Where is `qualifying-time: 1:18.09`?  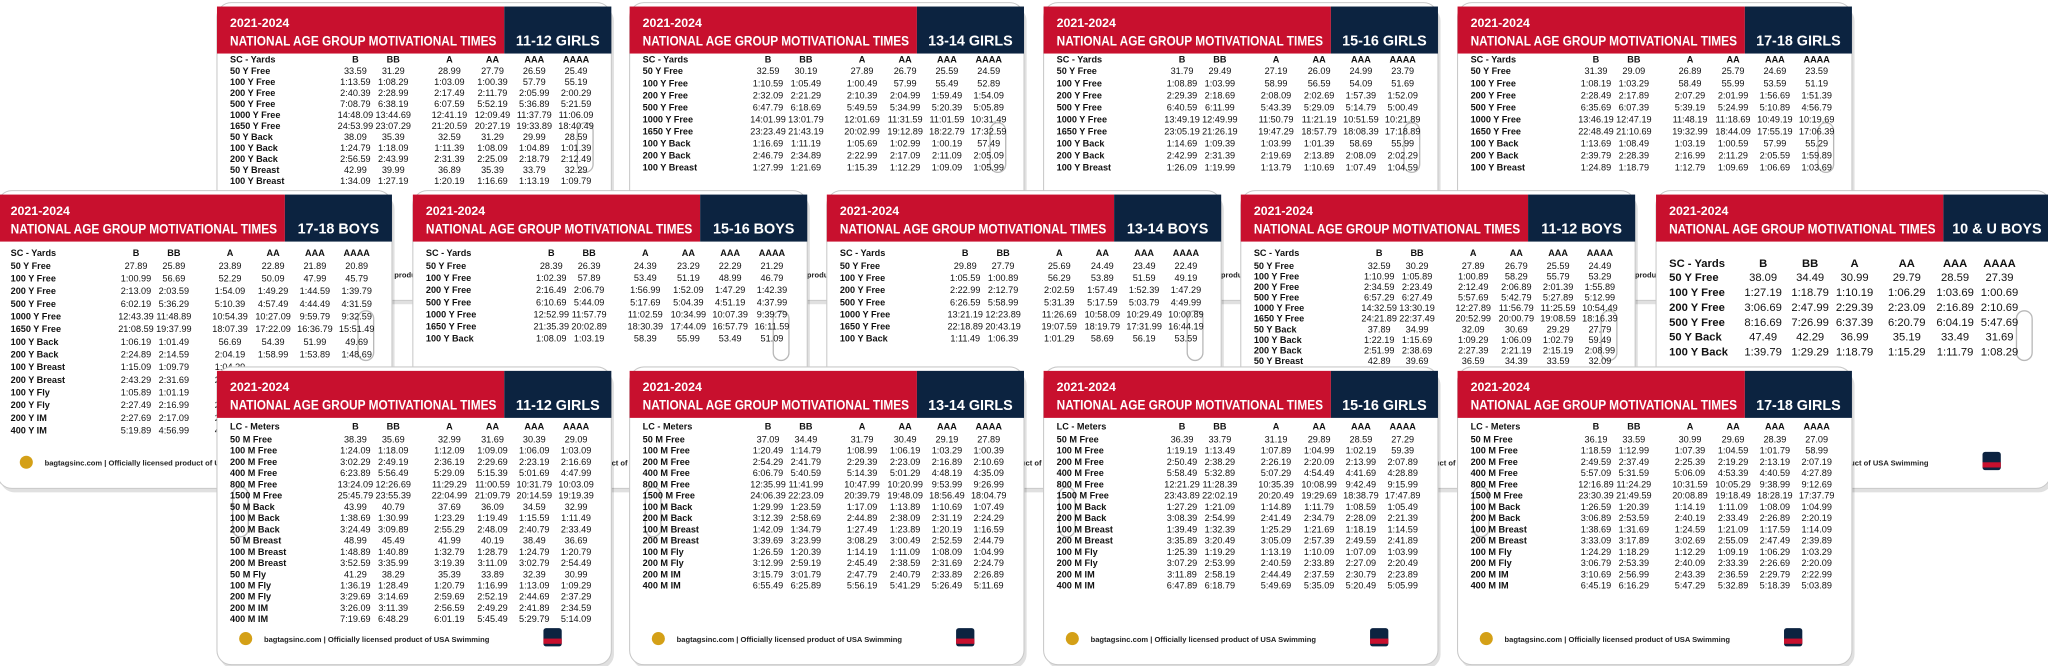 qualifying-time: 1:18.09 is located at coordinates (393, 148).